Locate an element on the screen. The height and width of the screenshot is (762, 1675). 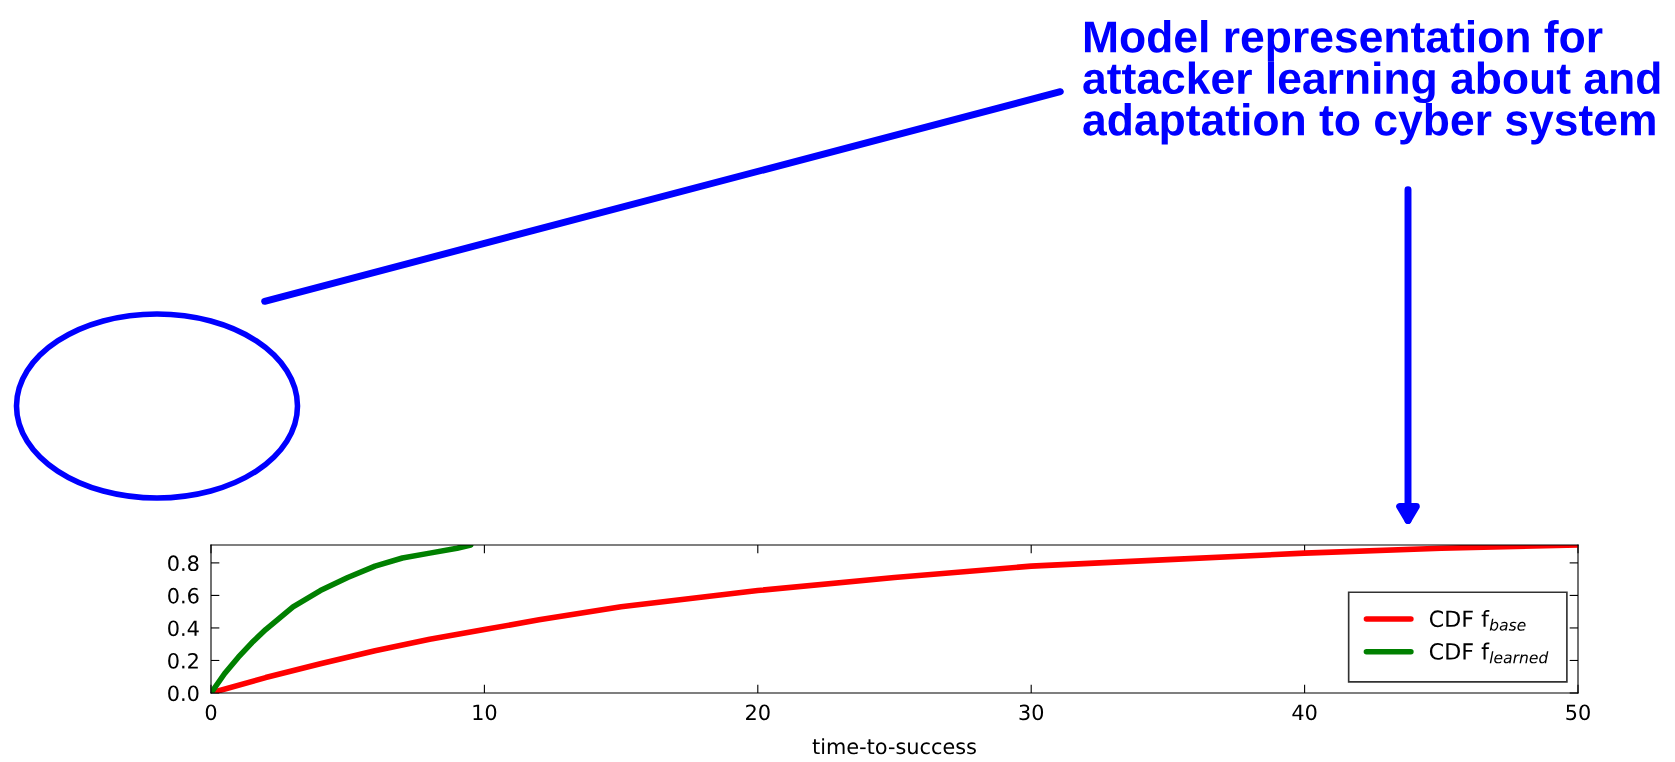
x-axis-title: time-to-success is located at coordinates (894, 746).